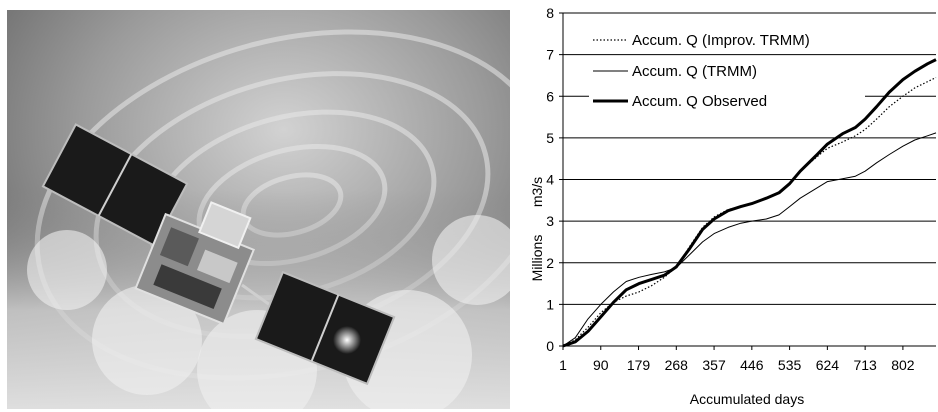 This screenshot has height=412, width=938. Describe the element at coordinates (699, 101) in the screenshot. I see `legend-label: Accum. Q Observed` at that location.